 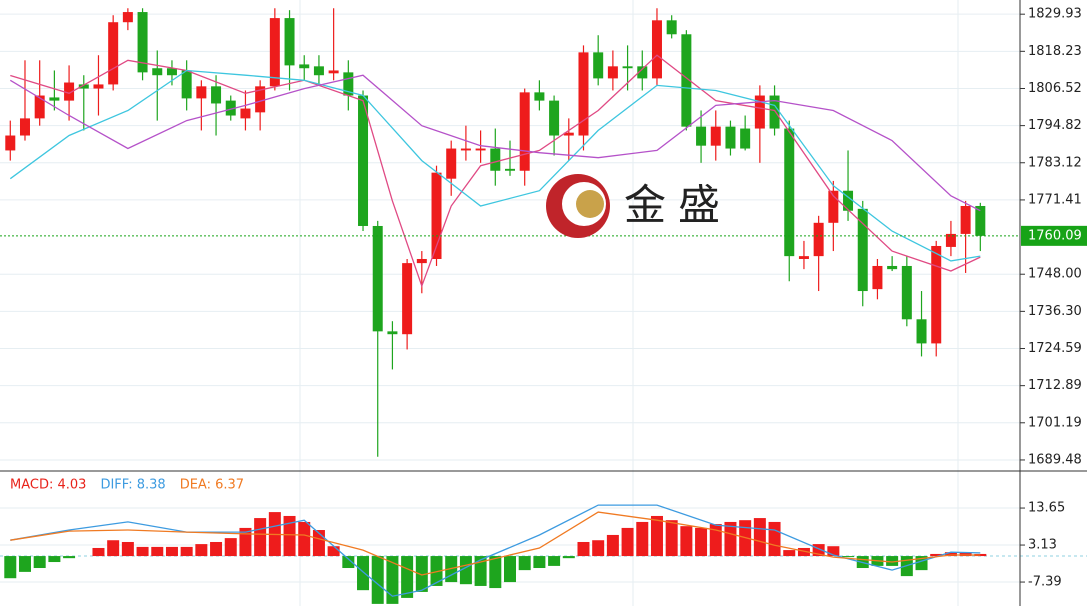 I want to click on y-tick-label: 1771.41, so click(x=1055, y=199).